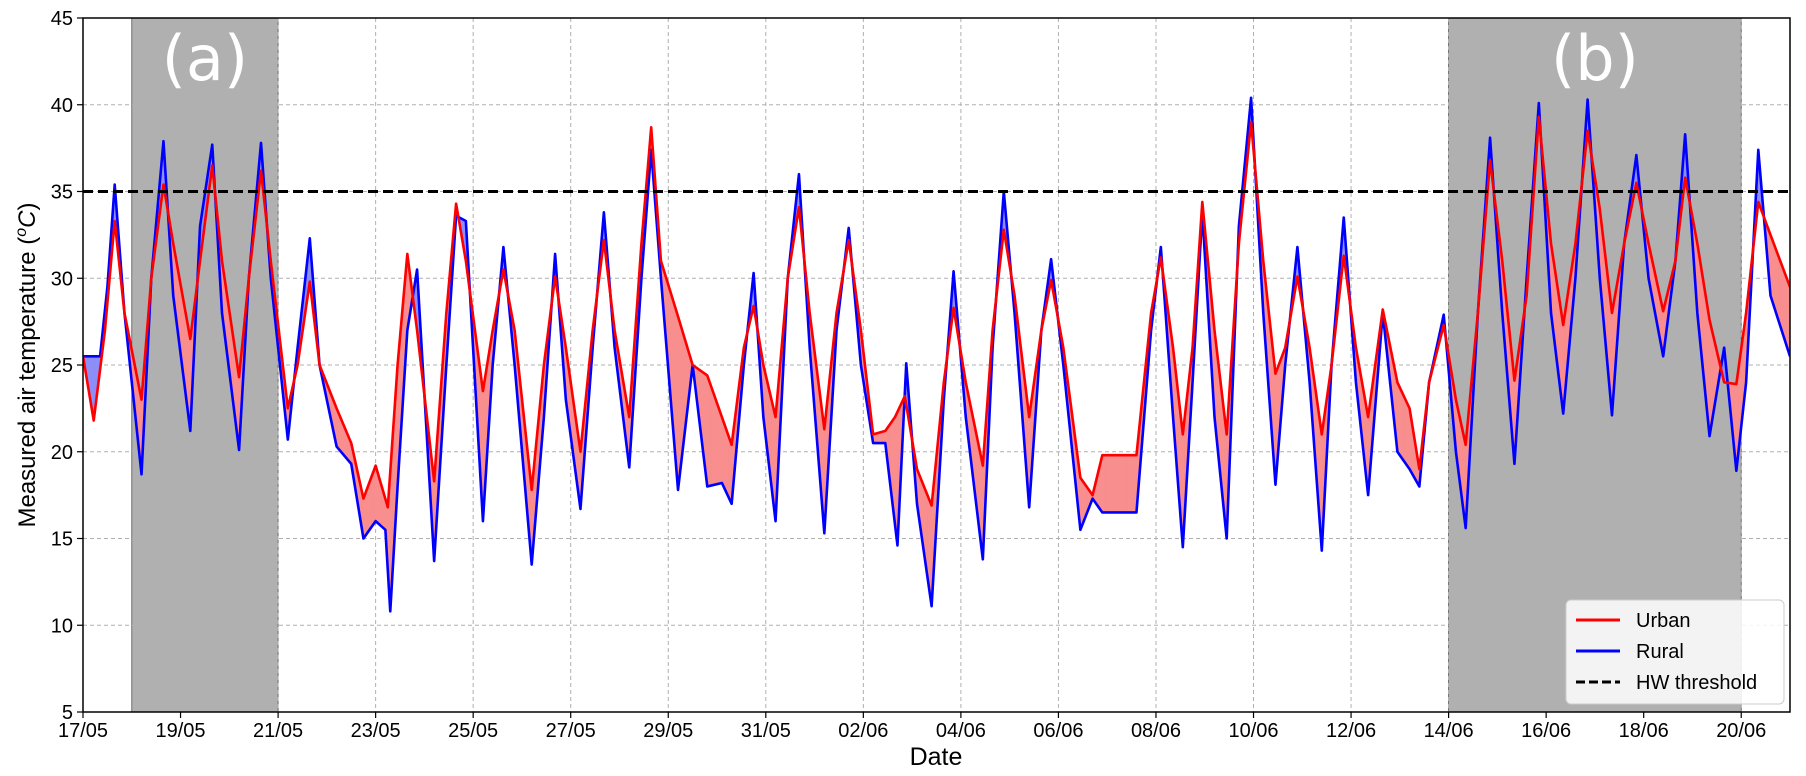  Describe the element at coordinates (961, 731) in the screenshot. I see `x-tick-label: 04/06` at that location.